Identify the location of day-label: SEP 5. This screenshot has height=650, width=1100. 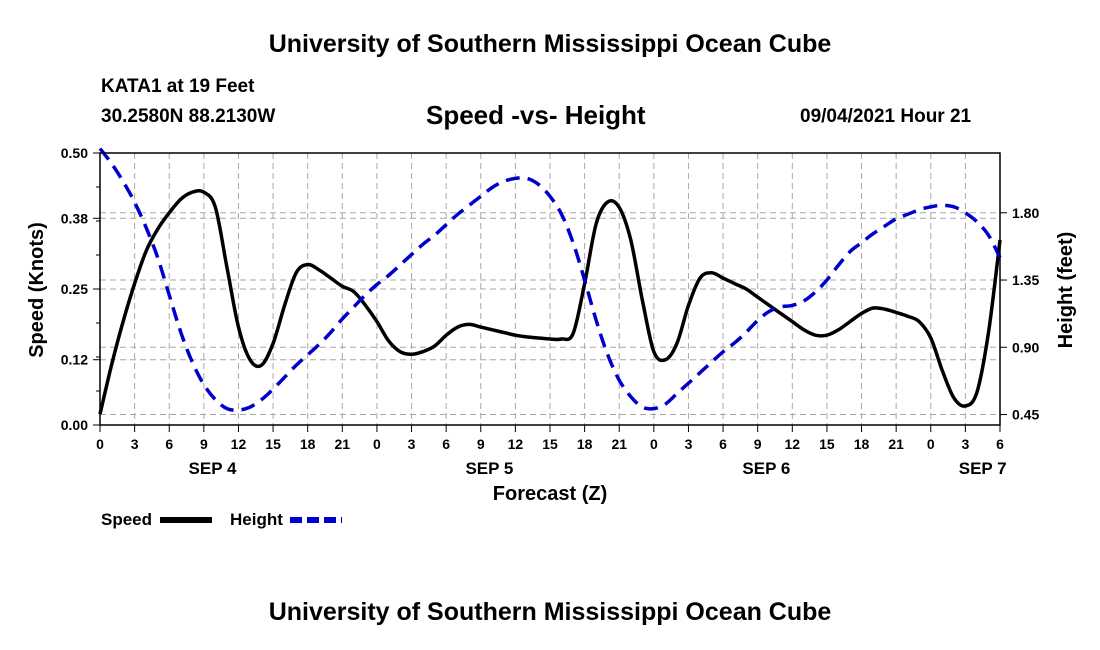
(489, 468).